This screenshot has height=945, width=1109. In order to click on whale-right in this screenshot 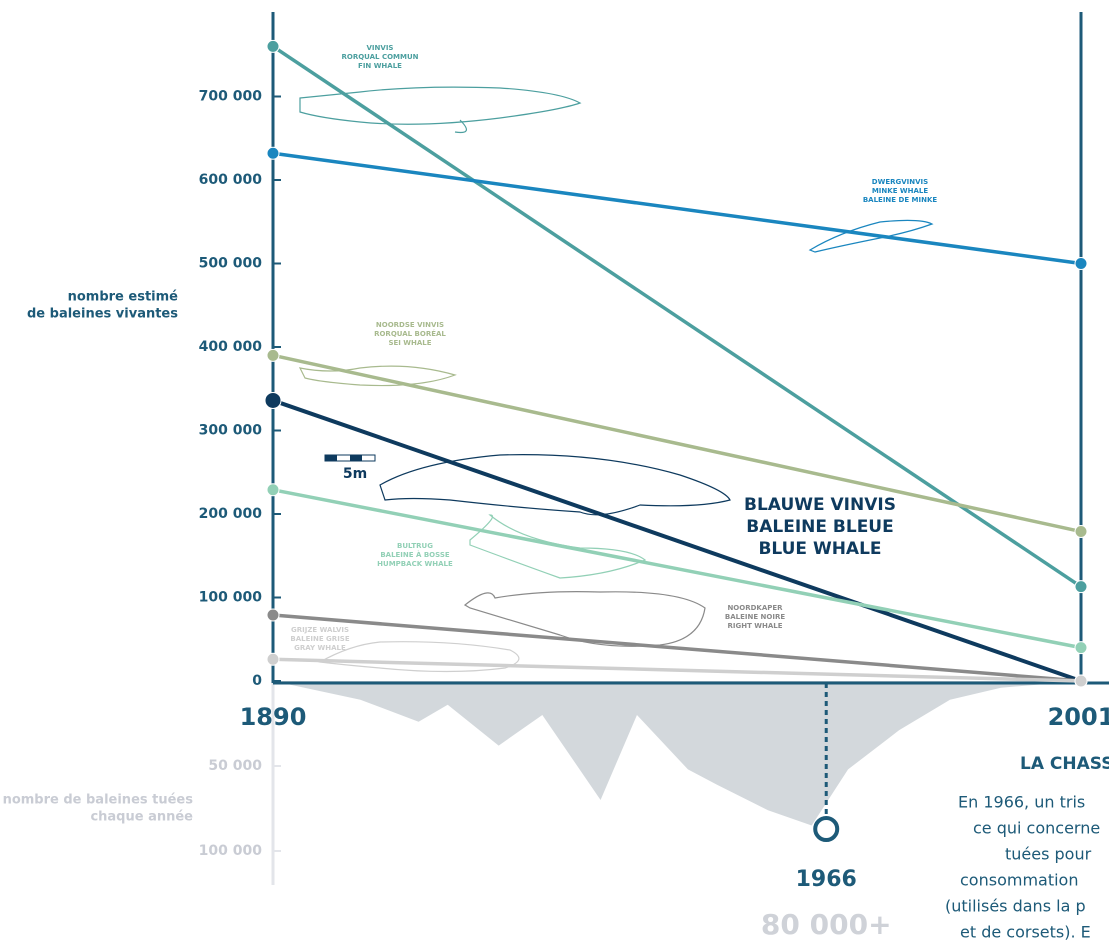, I will do `click(584, 619)`.